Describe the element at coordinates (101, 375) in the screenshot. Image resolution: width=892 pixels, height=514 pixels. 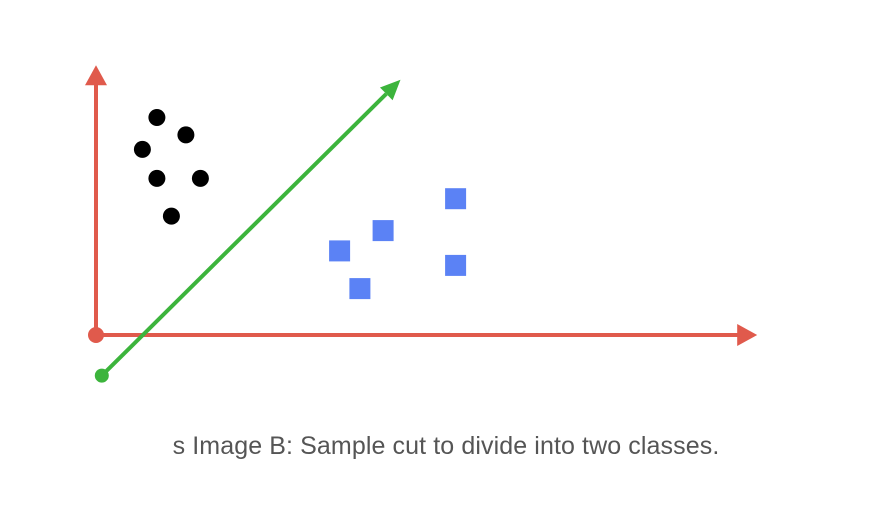
I see `separator-start-dot` at that location.